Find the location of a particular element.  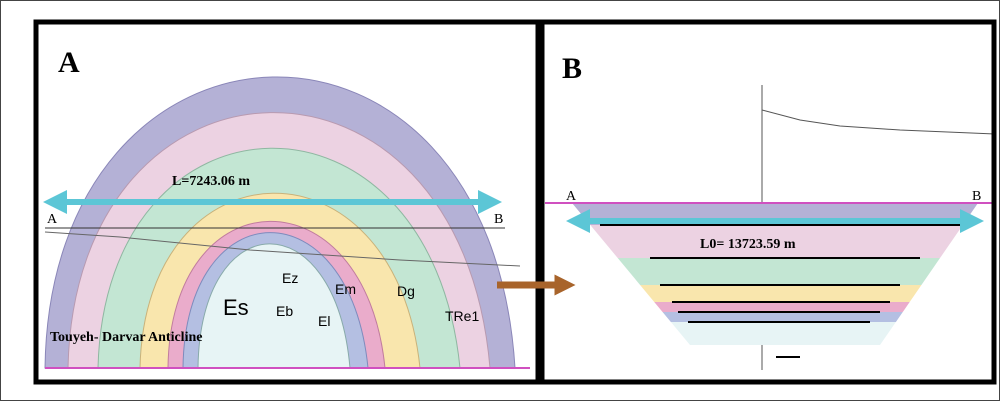

panel-label: B is located at coordinates (572, 68).